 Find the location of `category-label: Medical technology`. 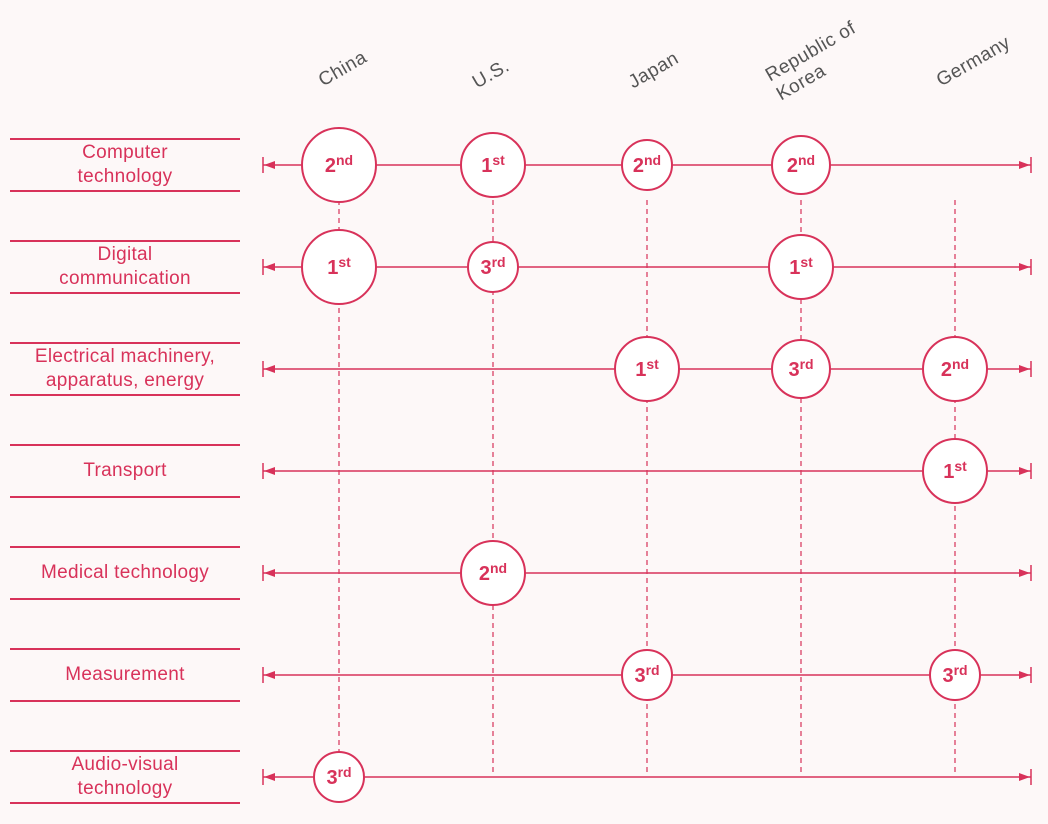

category-label: Medical technology is located at coordinates (125, 573).